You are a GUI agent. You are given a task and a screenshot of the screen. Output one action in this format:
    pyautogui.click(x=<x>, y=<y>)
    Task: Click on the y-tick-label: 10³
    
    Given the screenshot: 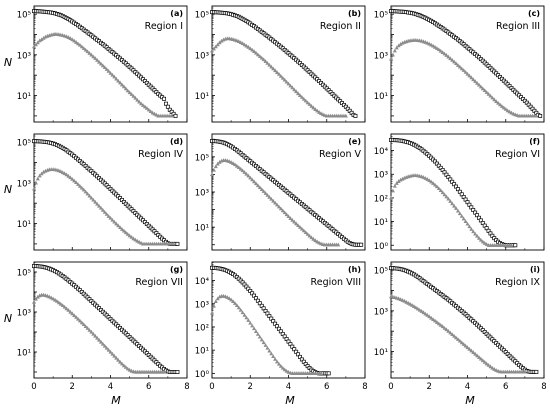 What is the action you would take?
    pyautogui.click(x=202, y=56)
    